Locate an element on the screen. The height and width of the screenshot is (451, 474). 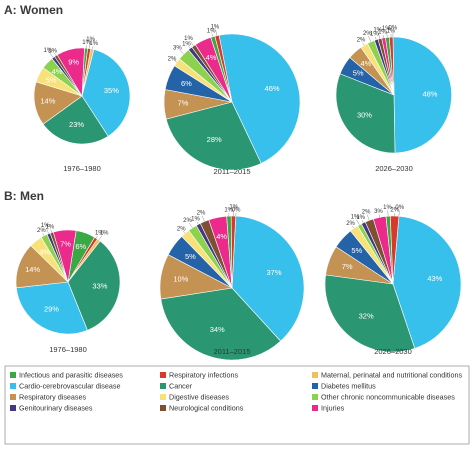
data-label-cardio: 43% is located at coordinates (434, 278).